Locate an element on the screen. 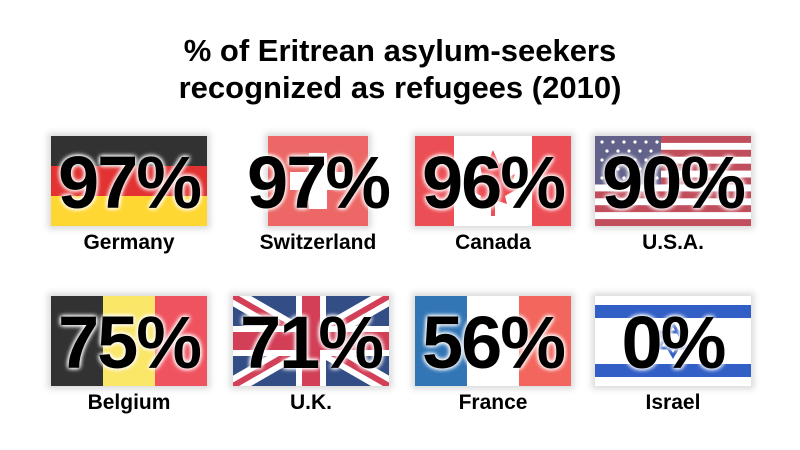 Image resolution: width=800 pixels, height=450 pixels. value-label: 56% is located at coordinates (493, 342).